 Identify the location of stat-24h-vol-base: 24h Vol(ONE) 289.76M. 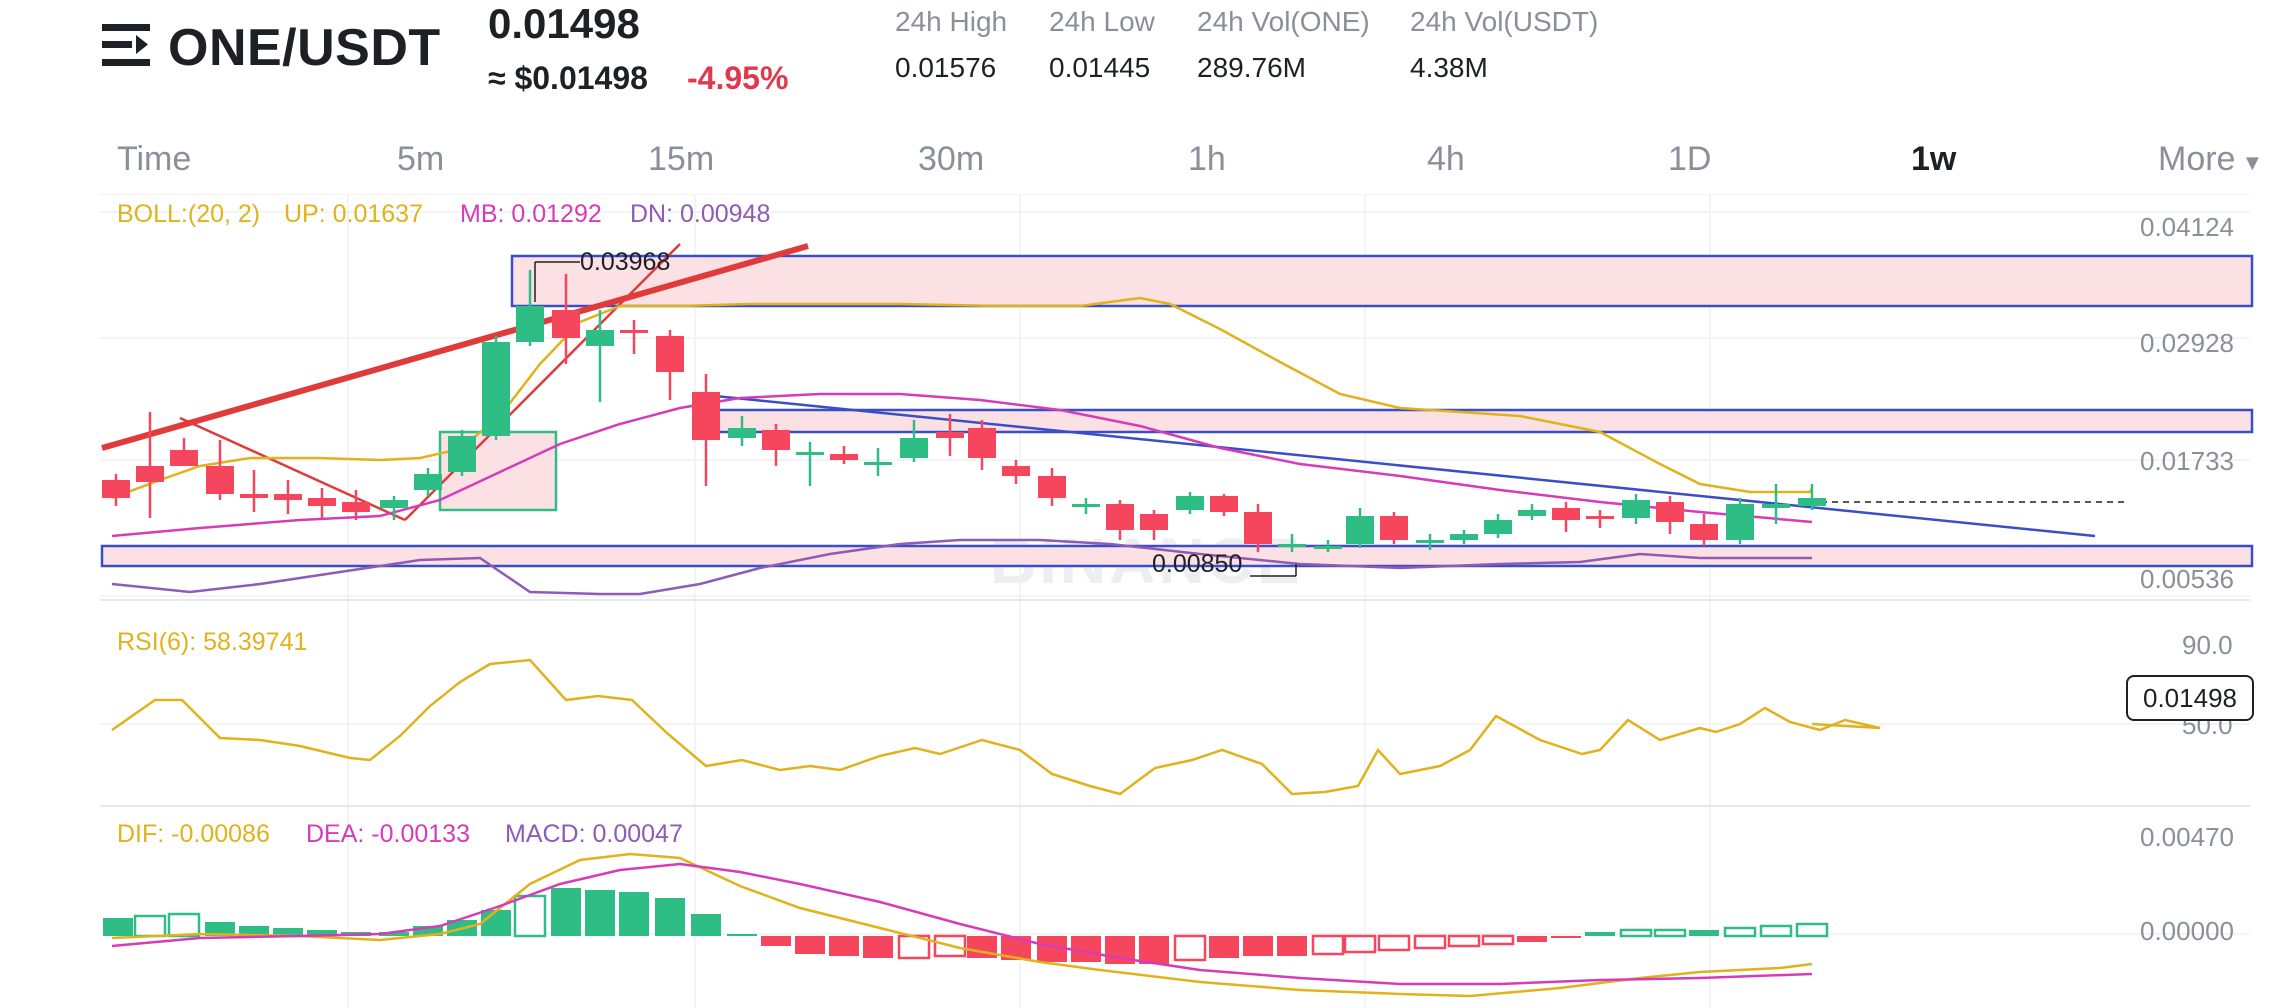
(1283, 45).